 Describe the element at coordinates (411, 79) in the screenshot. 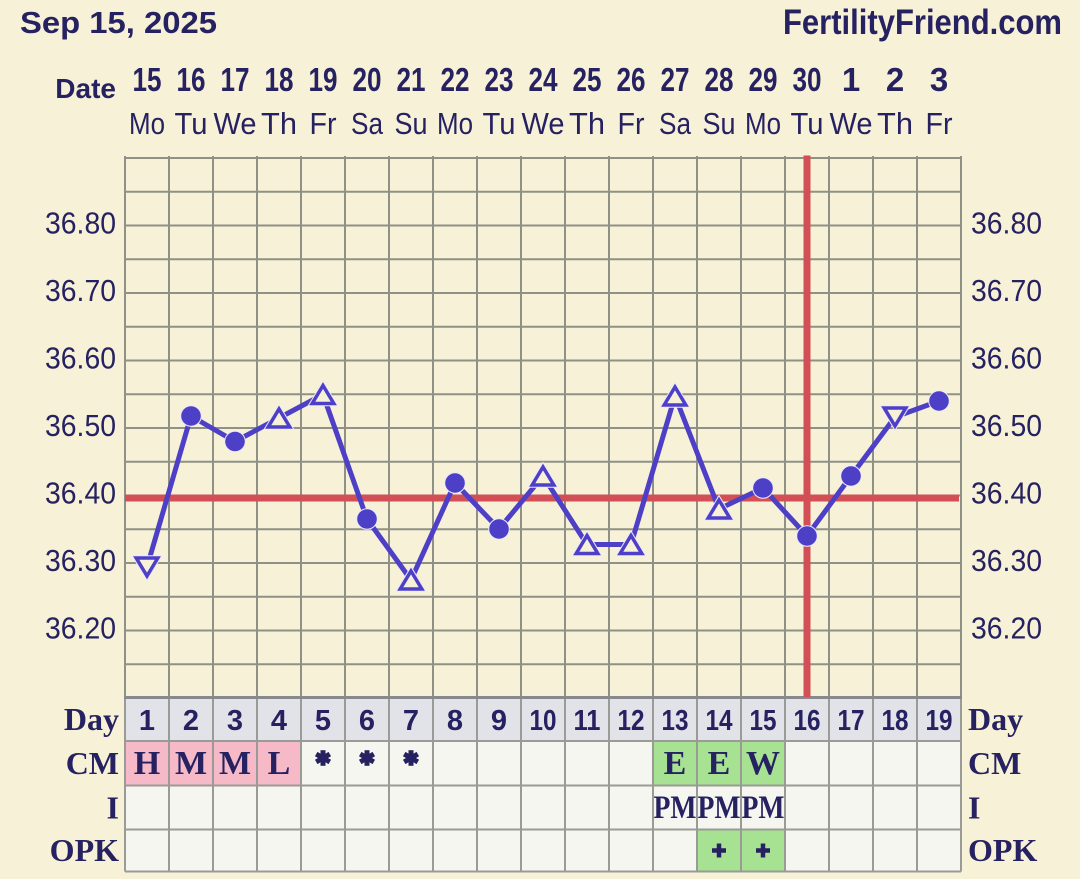

I see `svg-text: 21` at that location.